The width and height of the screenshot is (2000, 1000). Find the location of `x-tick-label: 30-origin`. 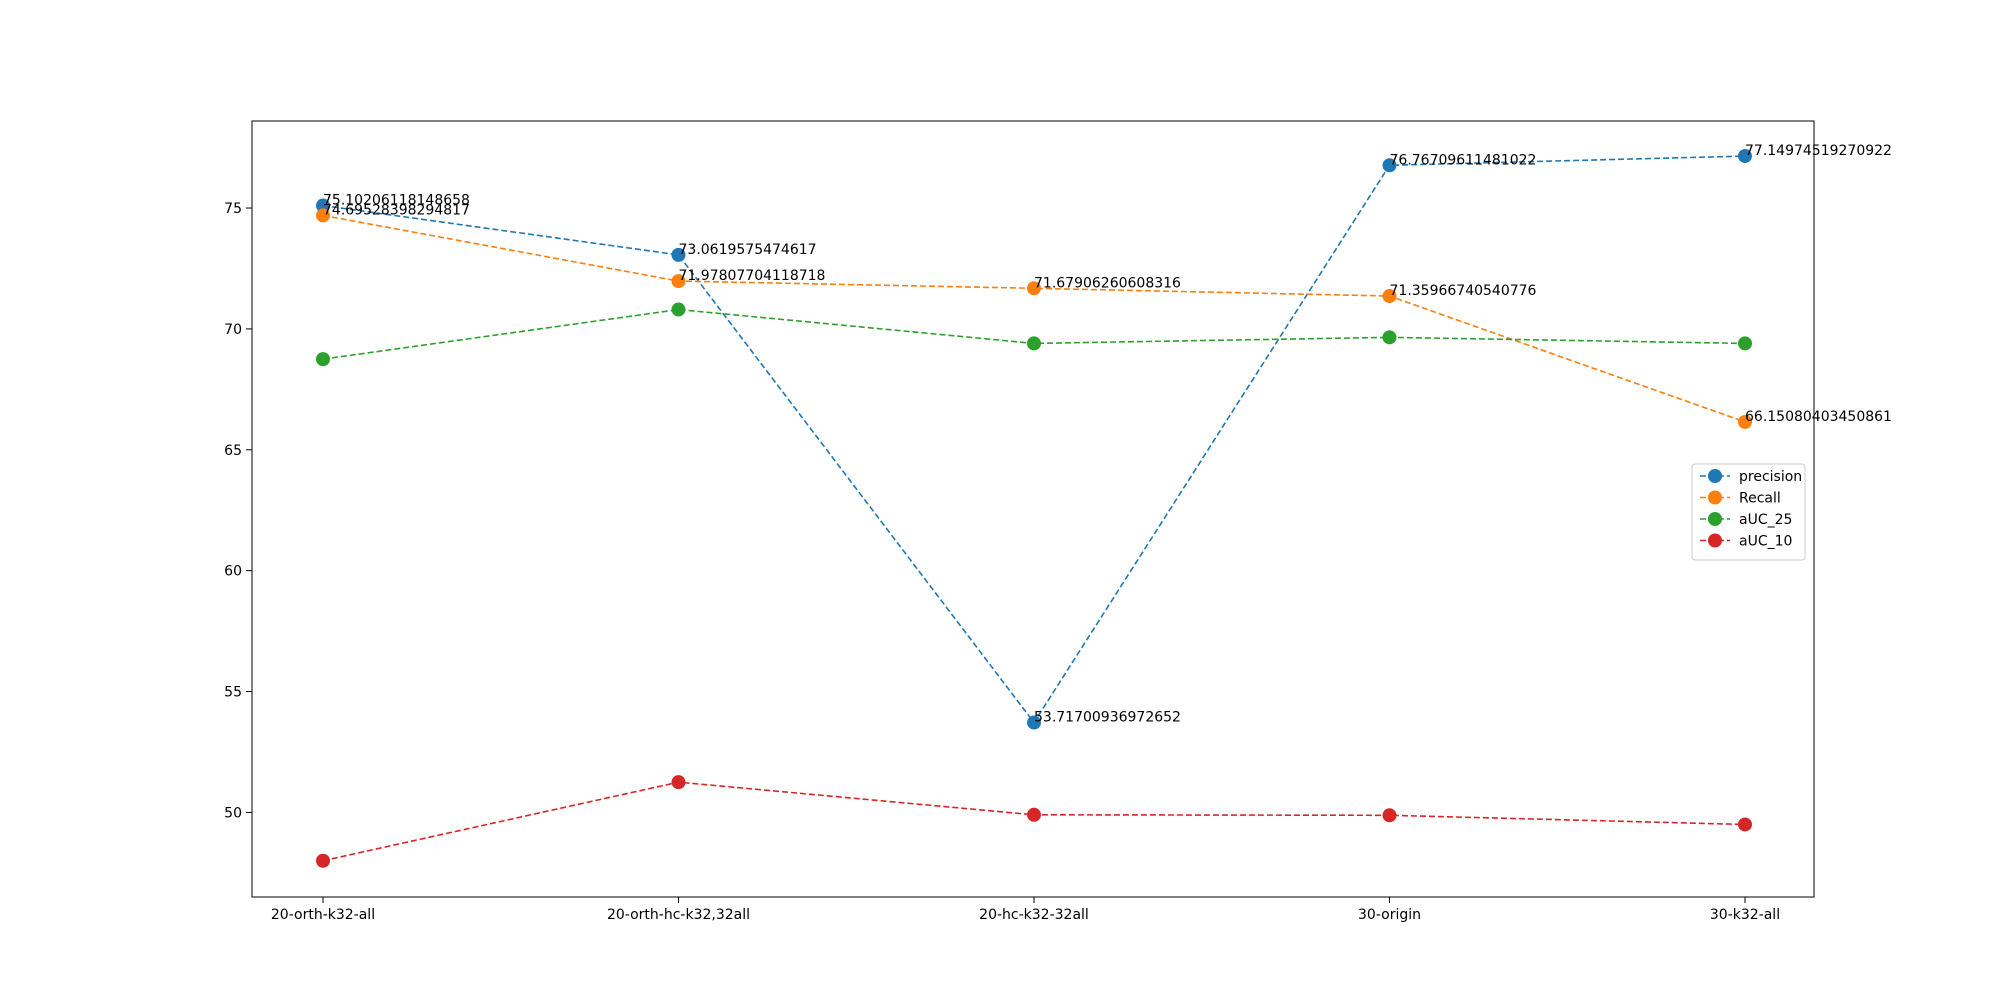

x-tick-label: 30-origin is located at coordinates (1389, 915).